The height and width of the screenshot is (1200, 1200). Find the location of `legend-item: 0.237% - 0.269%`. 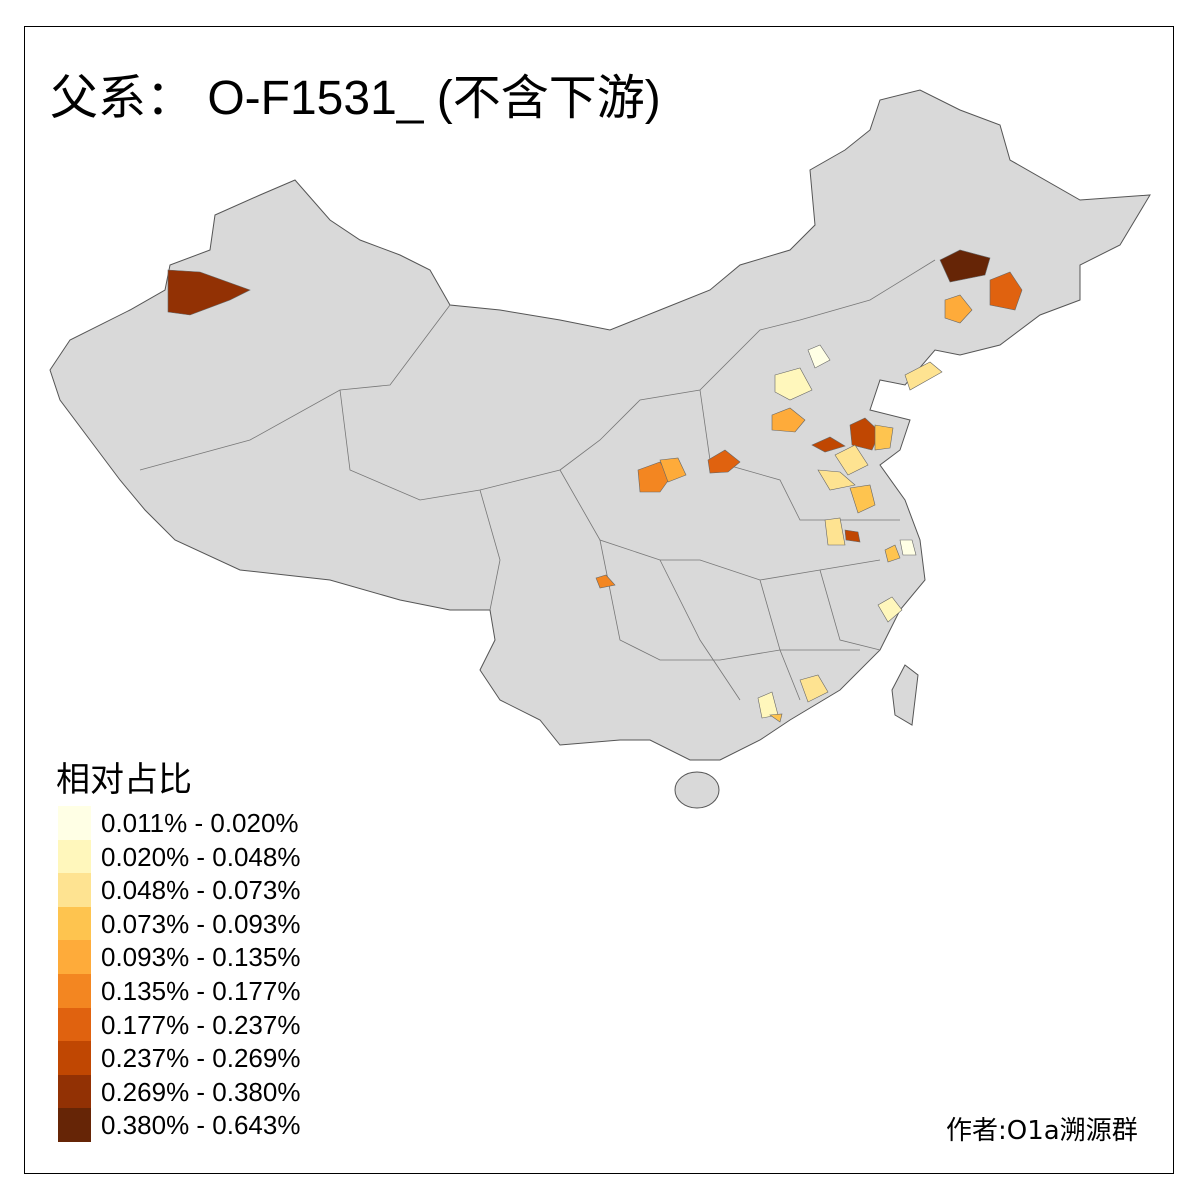

legend-item: 0.237% - 0.269% is located at coordinates (258, 1058).